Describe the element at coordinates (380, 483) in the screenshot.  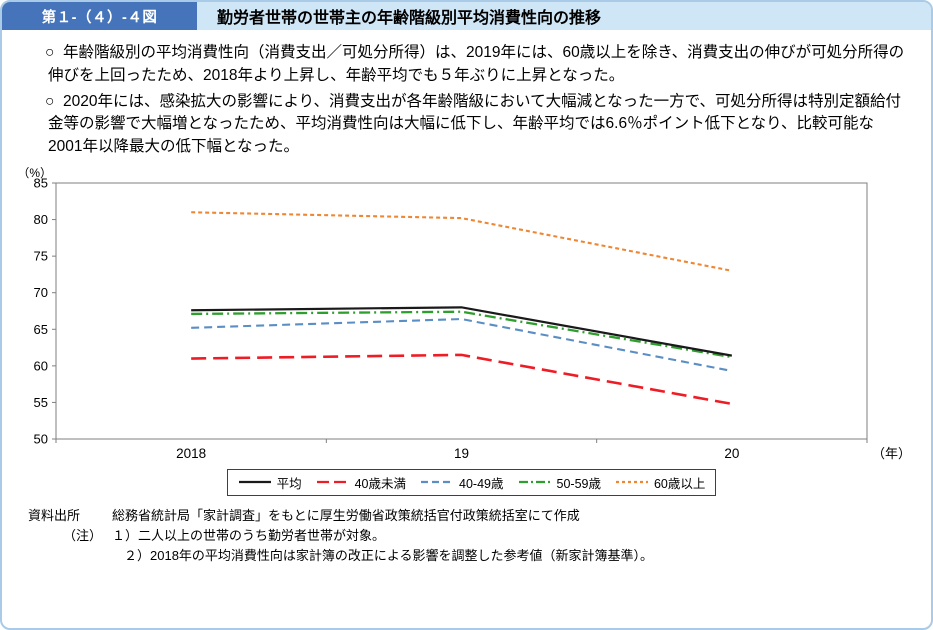
I see `legend-label: 40歳未満` at that location.